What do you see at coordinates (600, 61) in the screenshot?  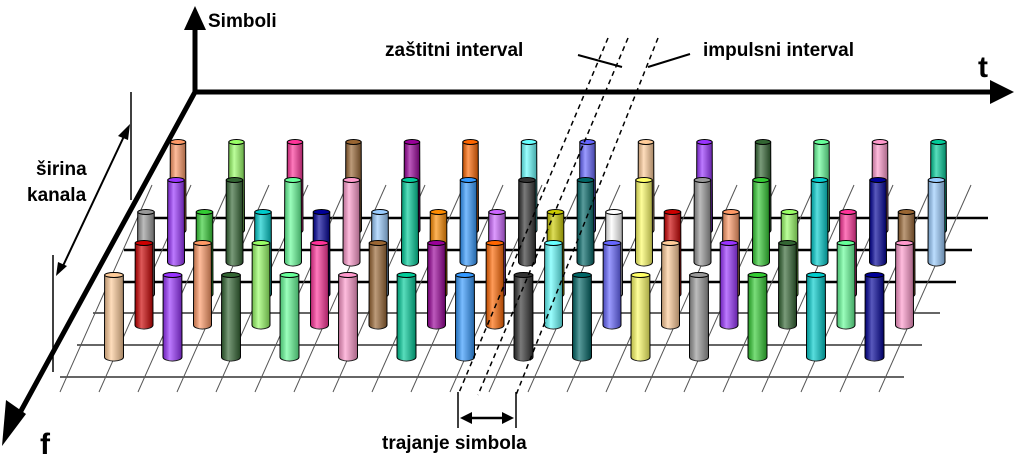 I see `guard-interval-leader` at bounding box center [600, 61].